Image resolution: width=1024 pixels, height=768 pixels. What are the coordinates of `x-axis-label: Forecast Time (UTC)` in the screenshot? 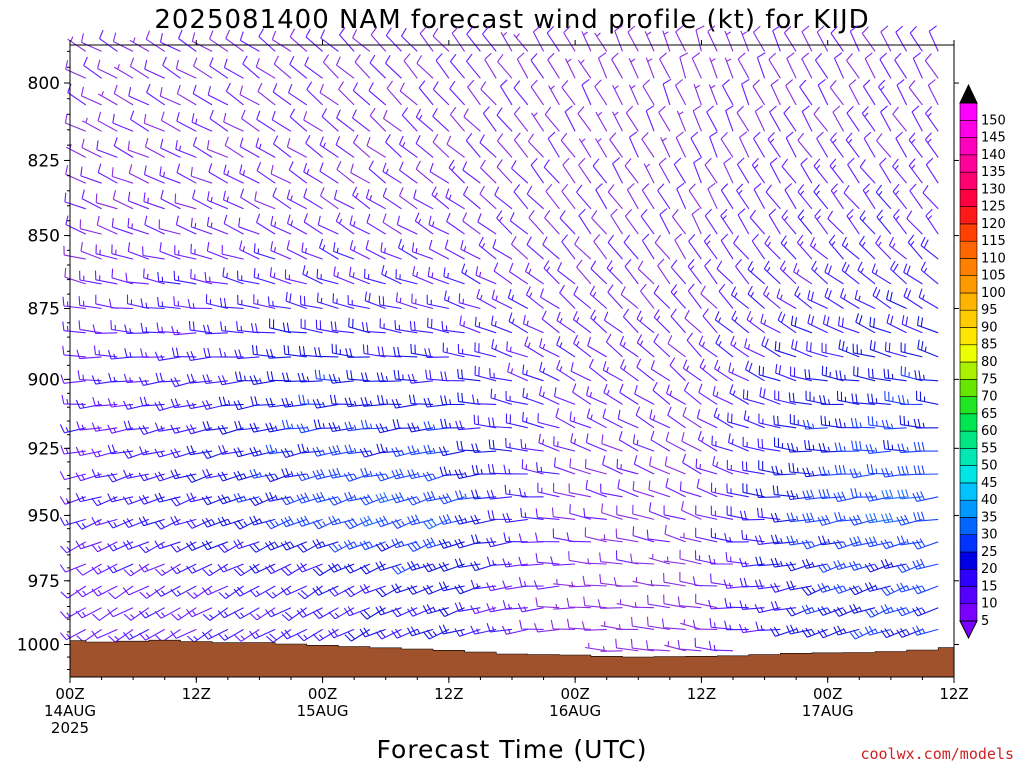 It's located at (512, 749).